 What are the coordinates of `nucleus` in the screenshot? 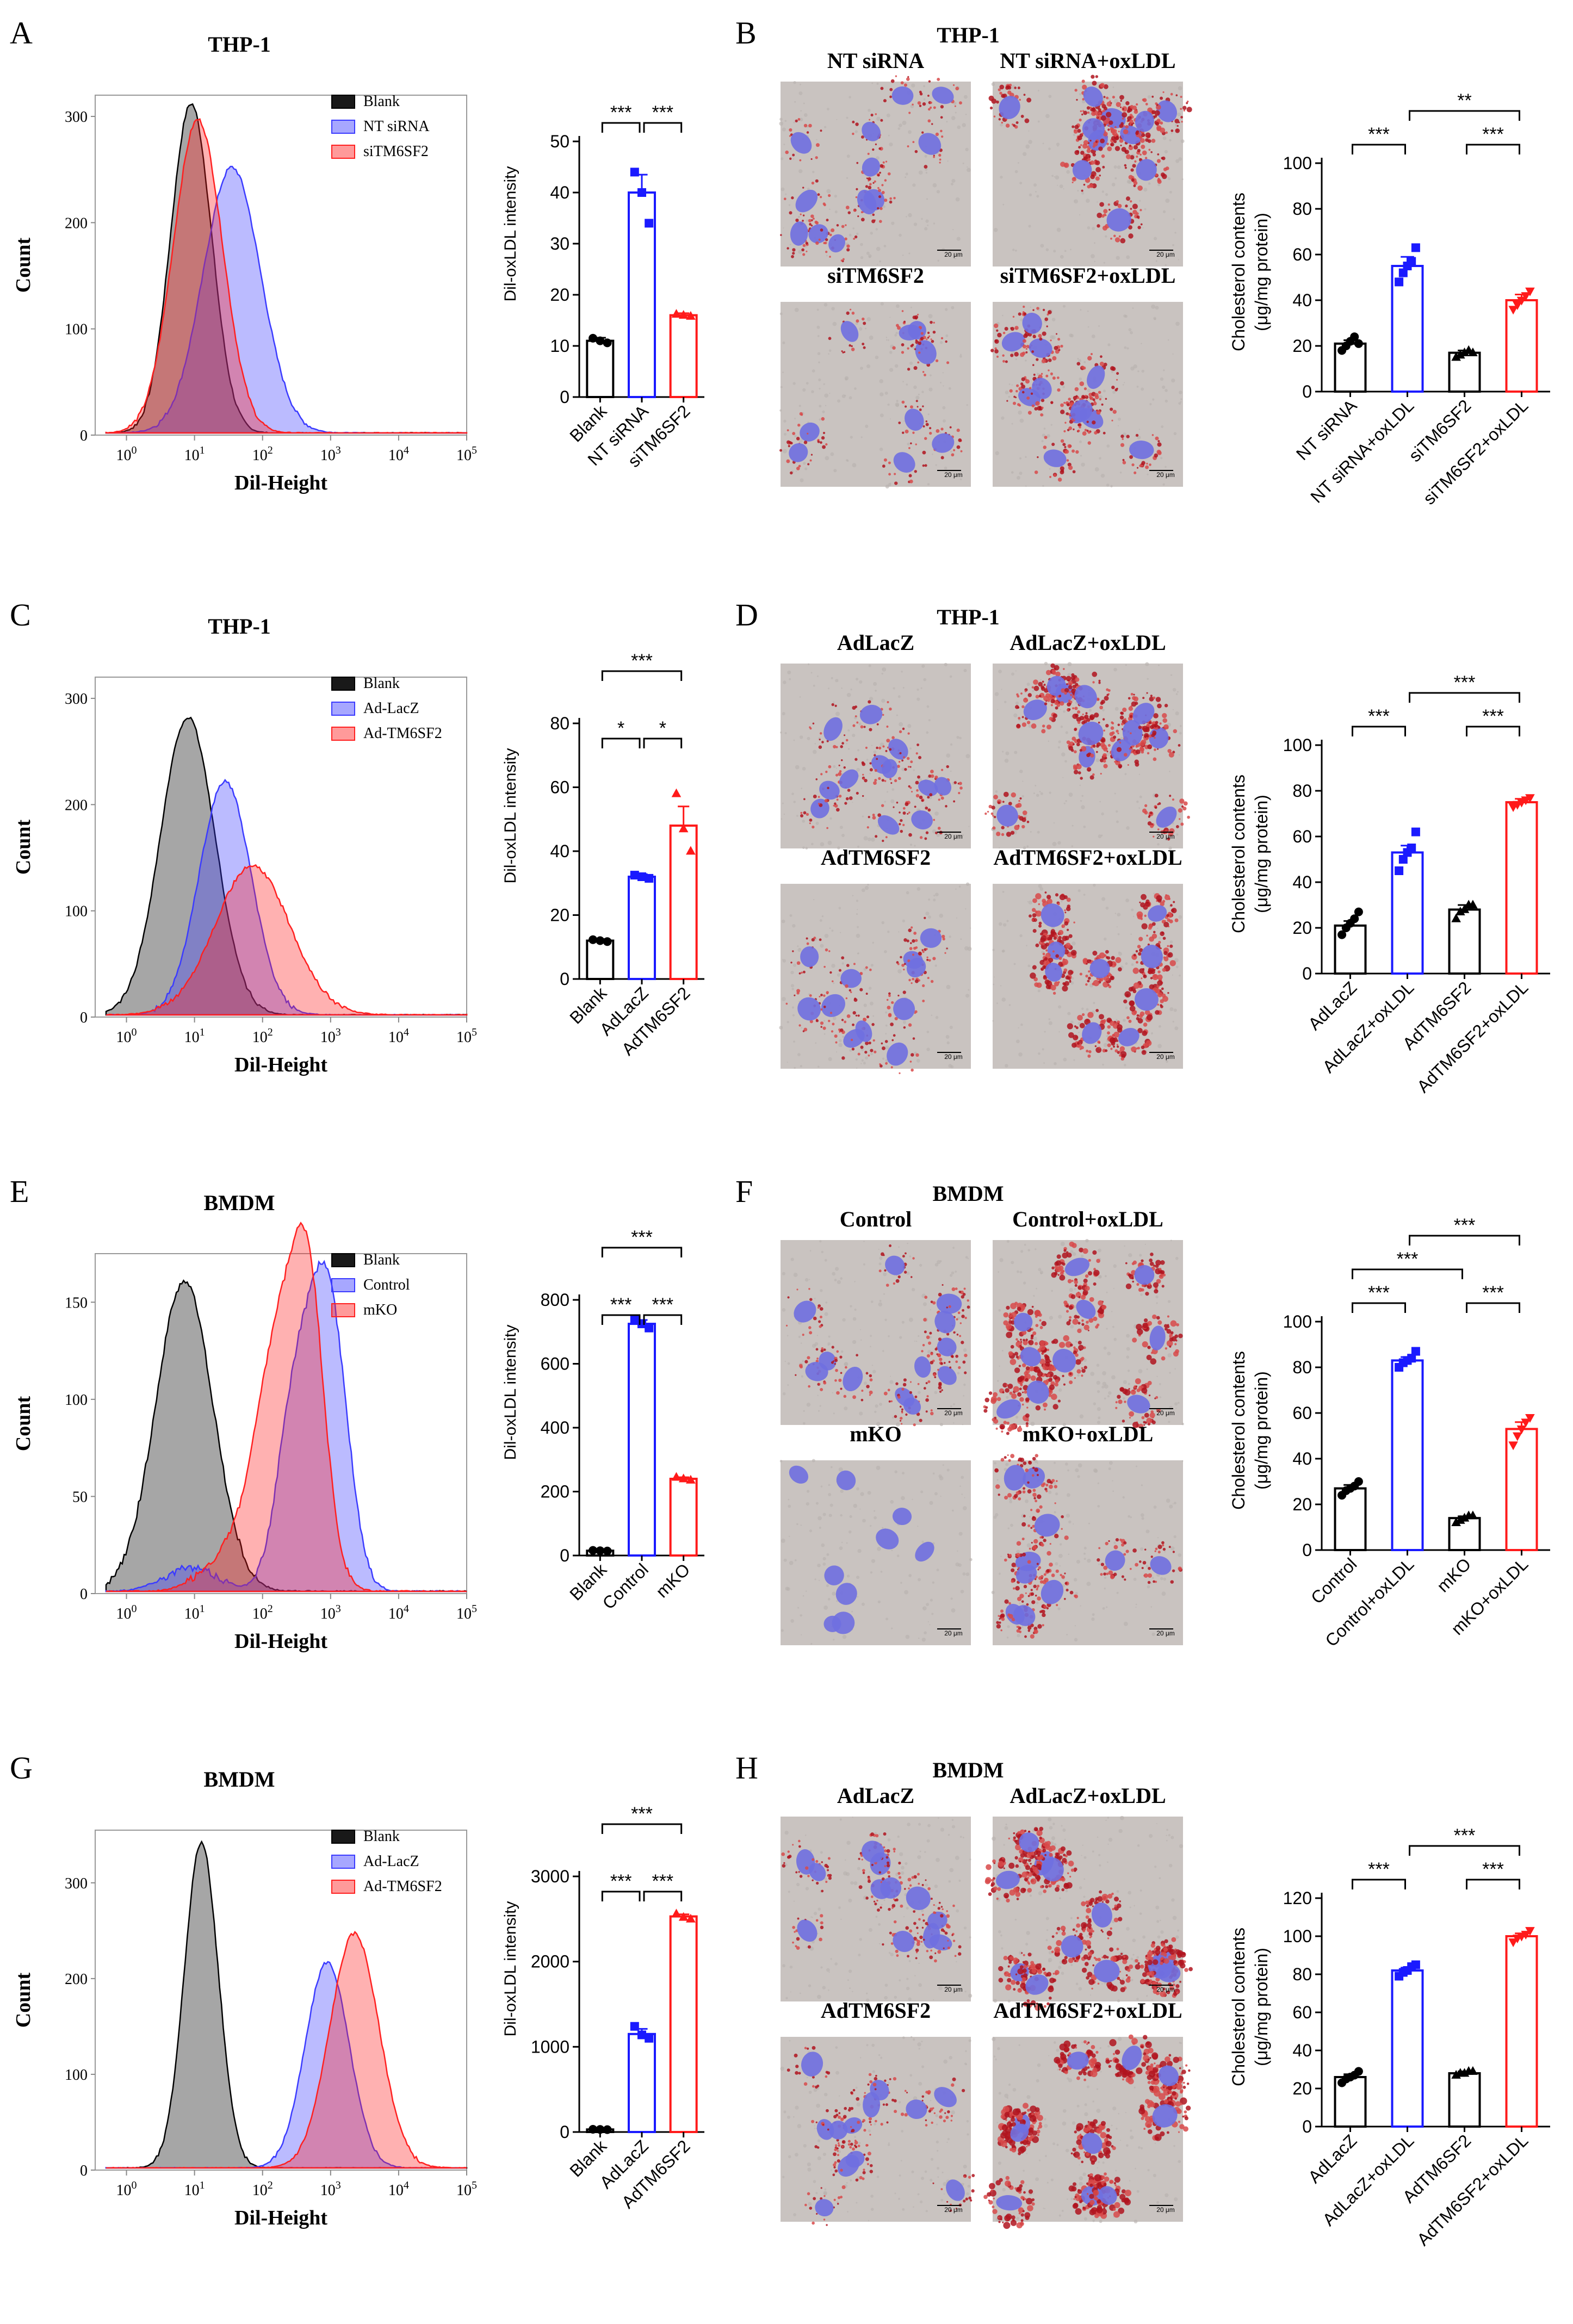 It's located at (871, 167).